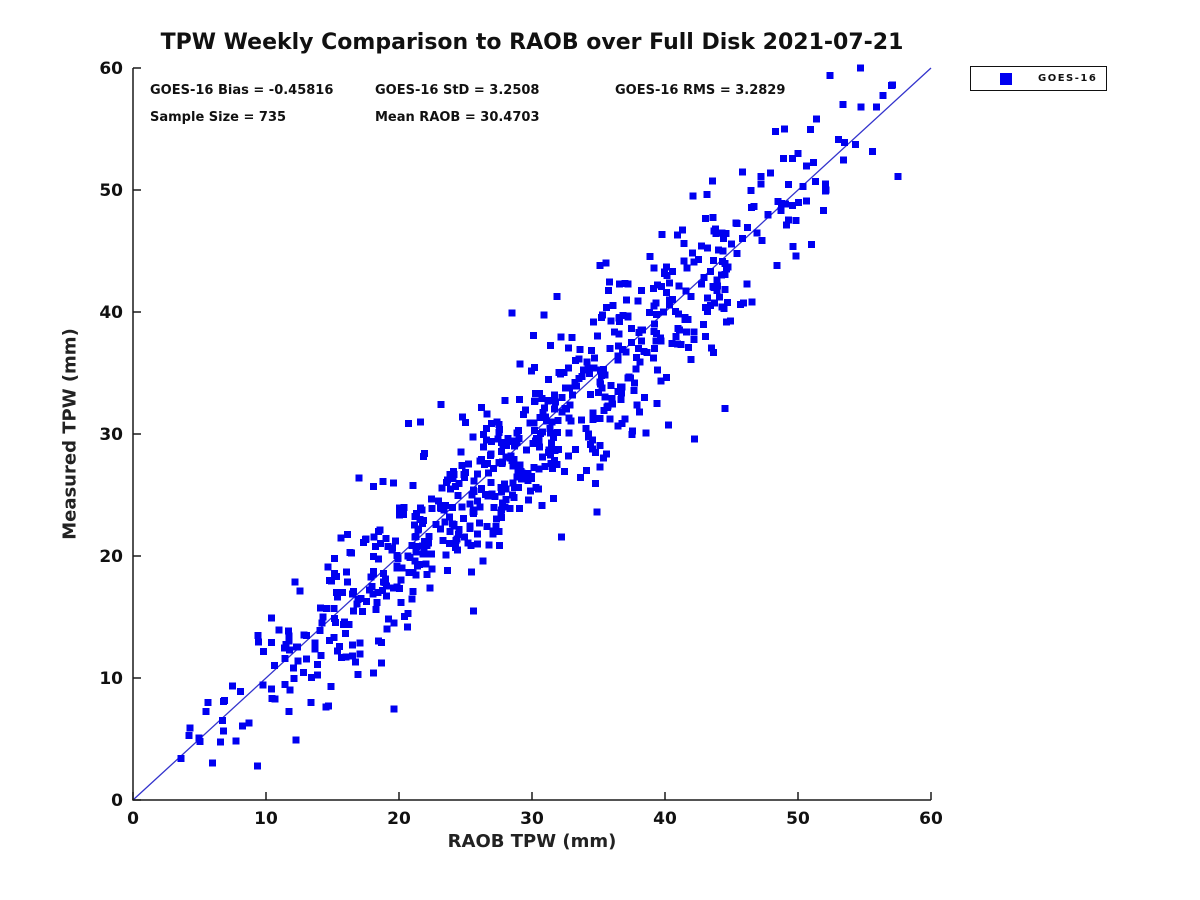 This screenshot has width=1200, height=900. Describe the element at coordinates (399, 819) in the screenshot. I see `x-tick-label: 20` at that location.